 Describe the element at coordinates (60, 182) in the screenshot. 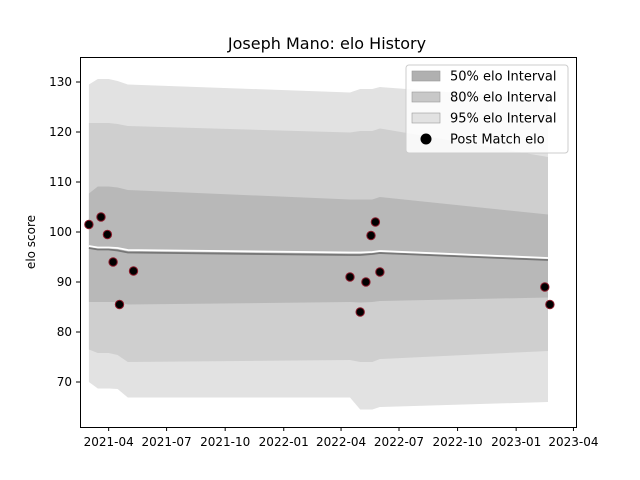

I see `y-tick-label: 110` at that location.